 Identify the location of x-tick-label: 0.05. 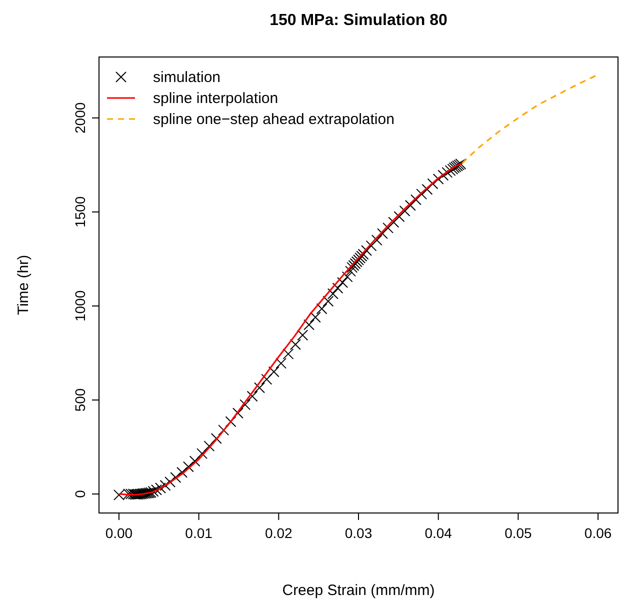
(518, 533).